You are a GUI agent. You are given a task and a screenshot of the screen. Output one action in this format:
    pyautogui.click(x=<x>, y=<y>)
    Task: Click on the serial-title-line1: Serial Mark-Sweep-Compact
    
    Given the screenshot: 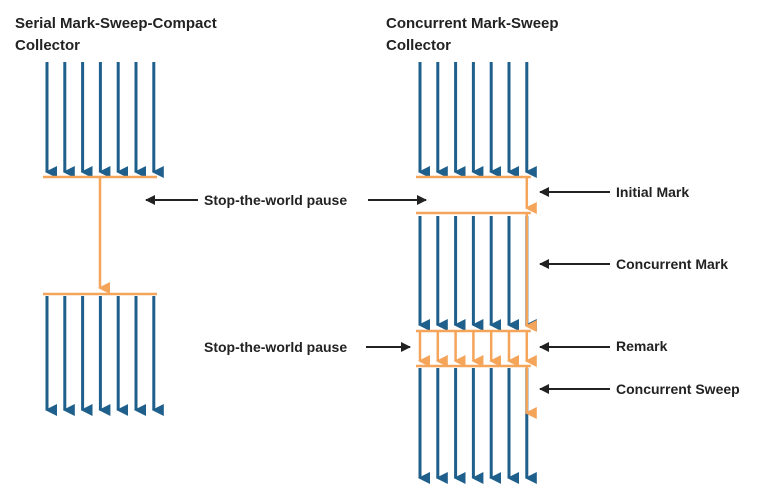 What is the action you would take?
    pyautogui.click(x=116, y=23)
    